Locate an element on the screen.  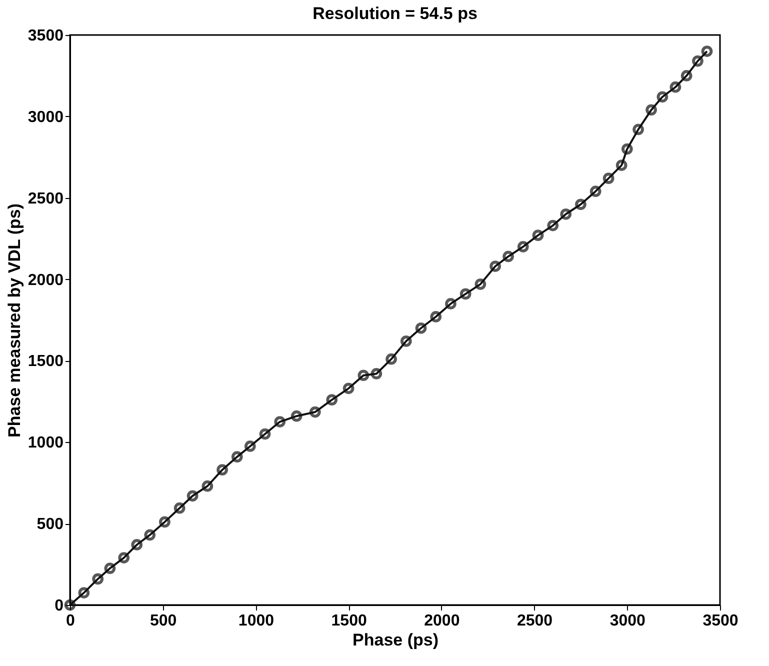
y-tick-label: 3000 is located at coordinates (46, 117).